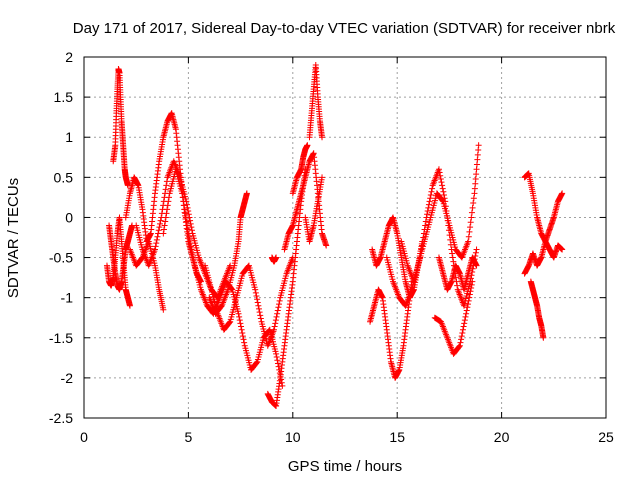  Describe the element at coordinates (228, 253) in the screenshot. I see `series-arc9` at that location.